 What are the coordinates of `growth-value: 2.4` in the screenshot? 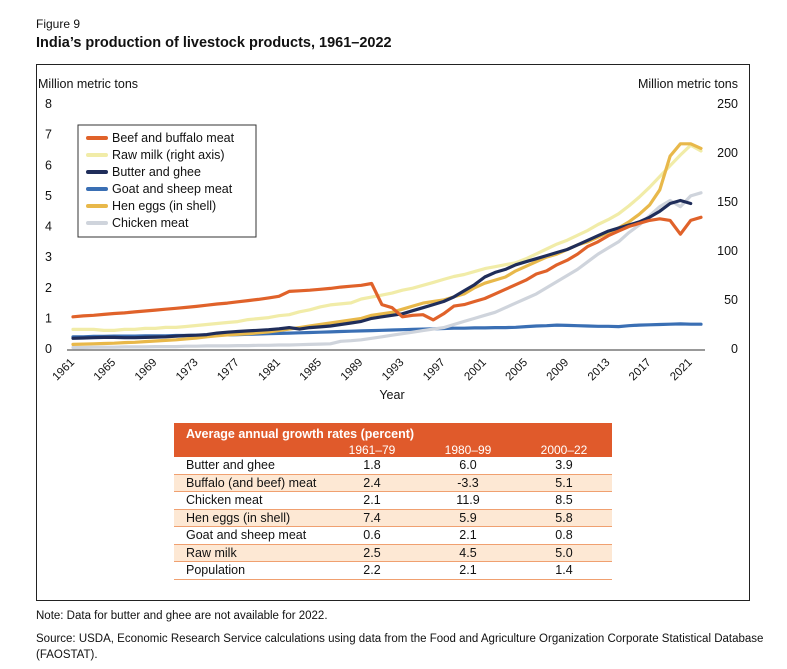 It's located at (372, 483).